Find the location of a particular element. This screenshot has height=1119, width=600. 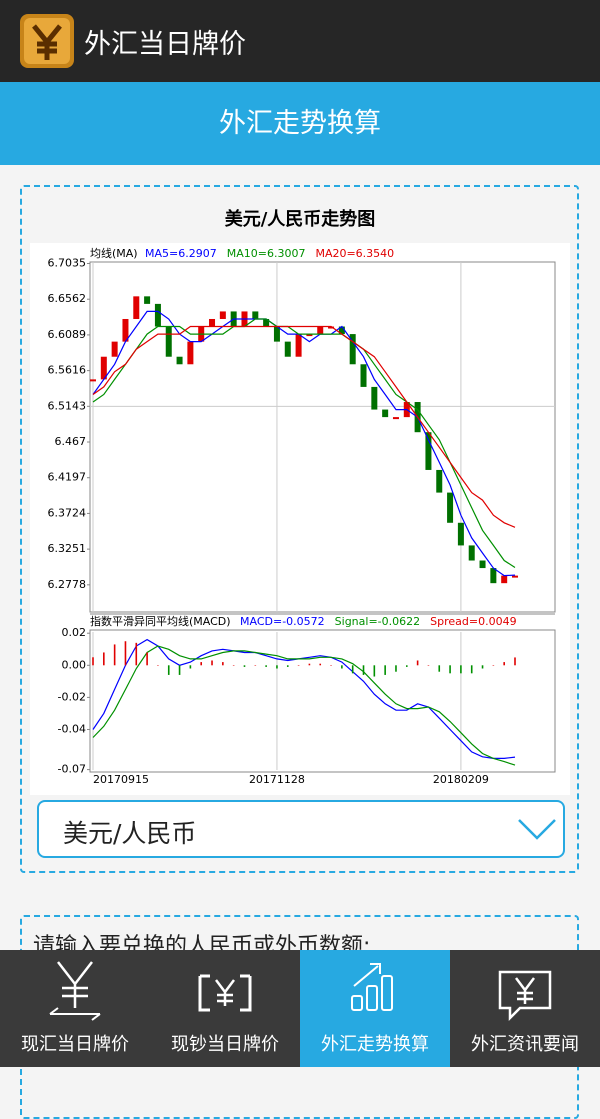

y-tick-label: 6.3724 is located at coordinates (67, 512).